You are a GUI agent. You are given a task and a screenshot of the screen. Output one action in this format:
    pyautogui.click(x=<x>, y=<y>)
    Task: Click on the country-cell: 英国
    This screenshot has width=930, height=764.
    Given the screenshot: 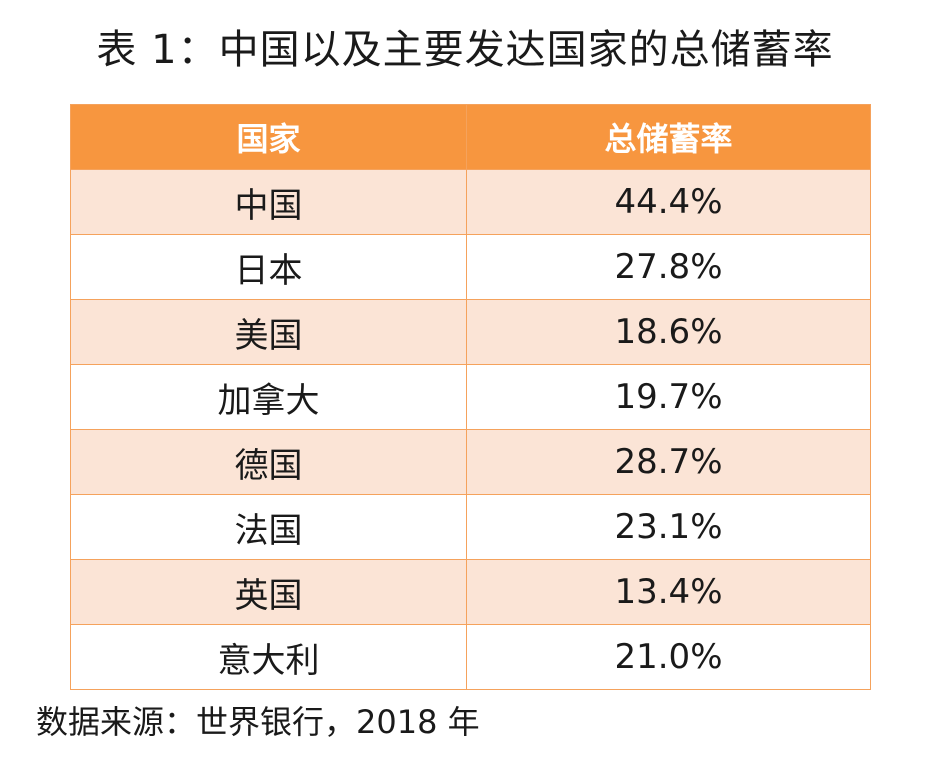 What is the action you would take?
    pyautogui.click(x=268, y=592)
    